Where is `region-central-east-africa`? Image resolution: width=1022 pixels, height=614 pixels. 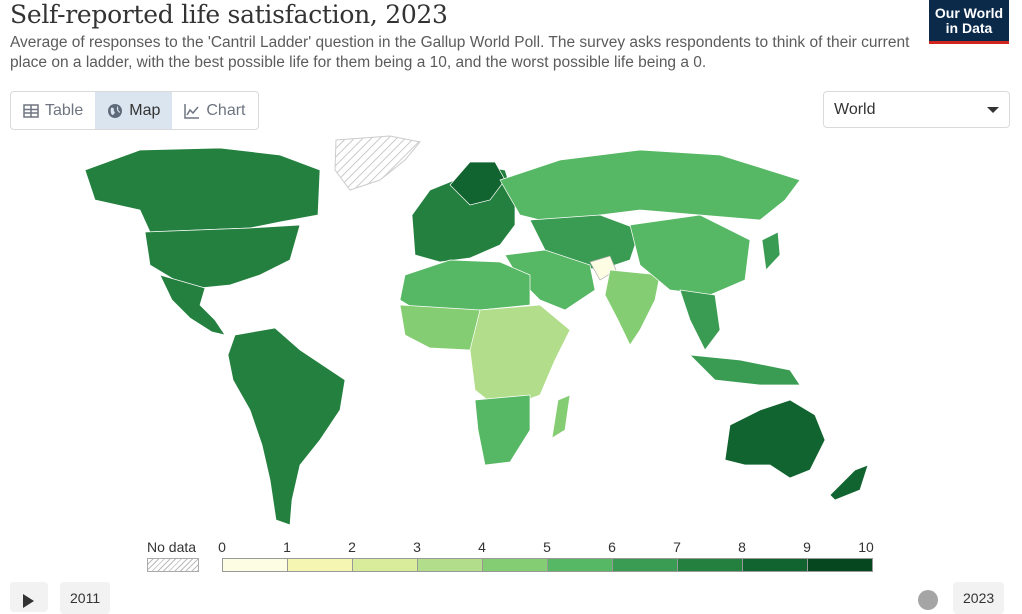 region-central-east-africa is located at coordinates (520, 357).